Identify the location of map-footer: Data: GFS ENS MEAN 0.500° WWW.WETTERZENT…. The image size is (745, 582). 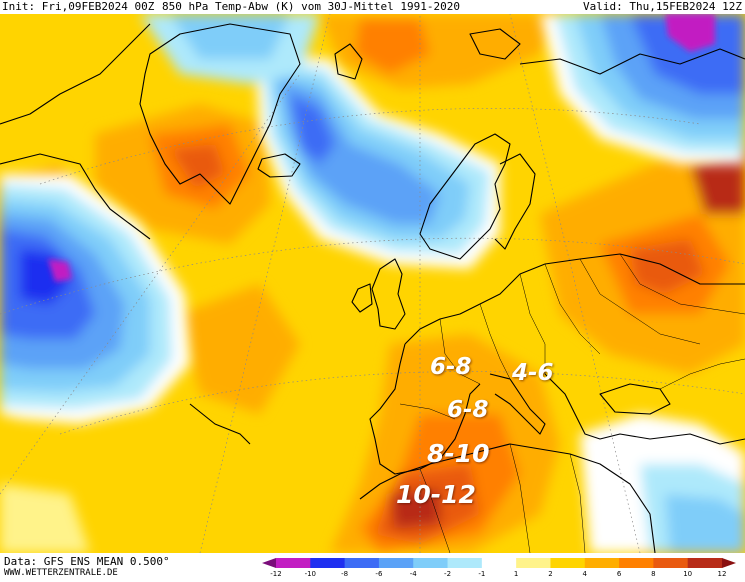
(372, 567).